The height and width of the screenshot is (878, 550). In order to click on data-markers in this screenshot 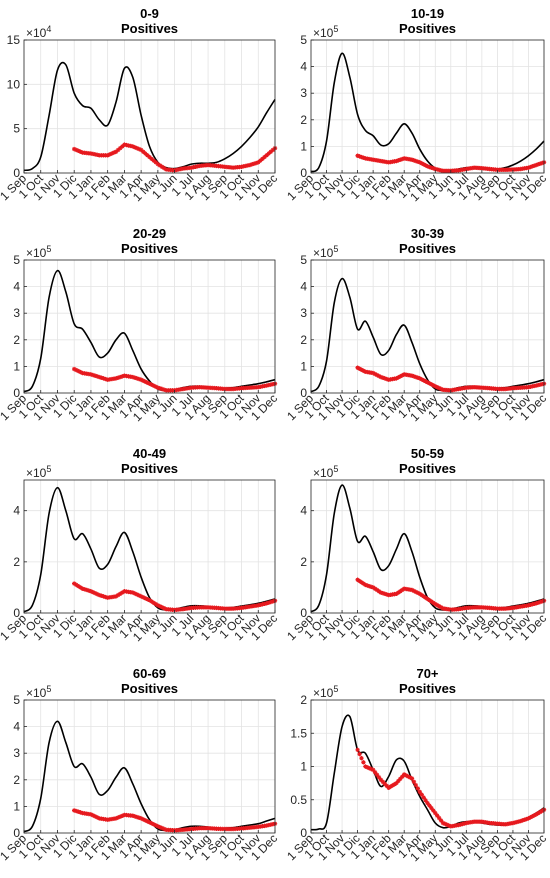, I will do `click(175, 597)`.